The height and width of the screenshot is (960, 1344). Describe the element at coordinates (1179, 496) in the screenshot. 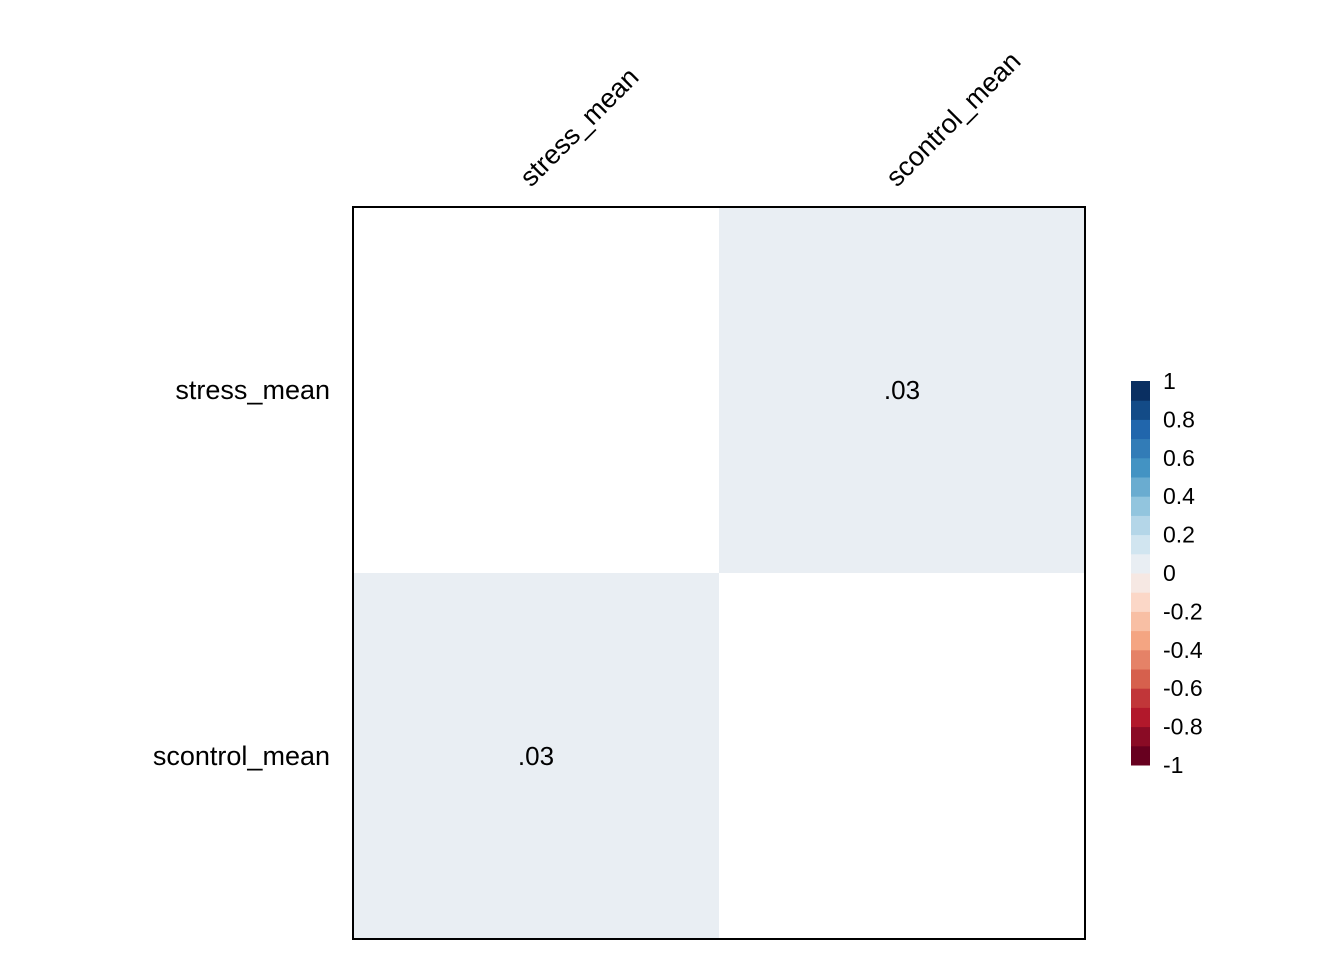

I see `legend-tick-label: 0.4` at that location.